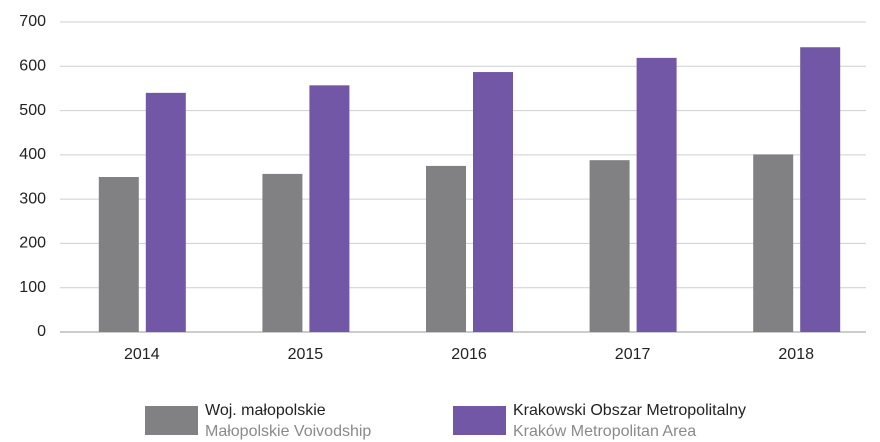 The height and width of the screenshot is (442, 880). What do you see at coordinates (41, 331) in the screenshot?
I see `y-tick-label: 0` at bounding box center [41, 331].